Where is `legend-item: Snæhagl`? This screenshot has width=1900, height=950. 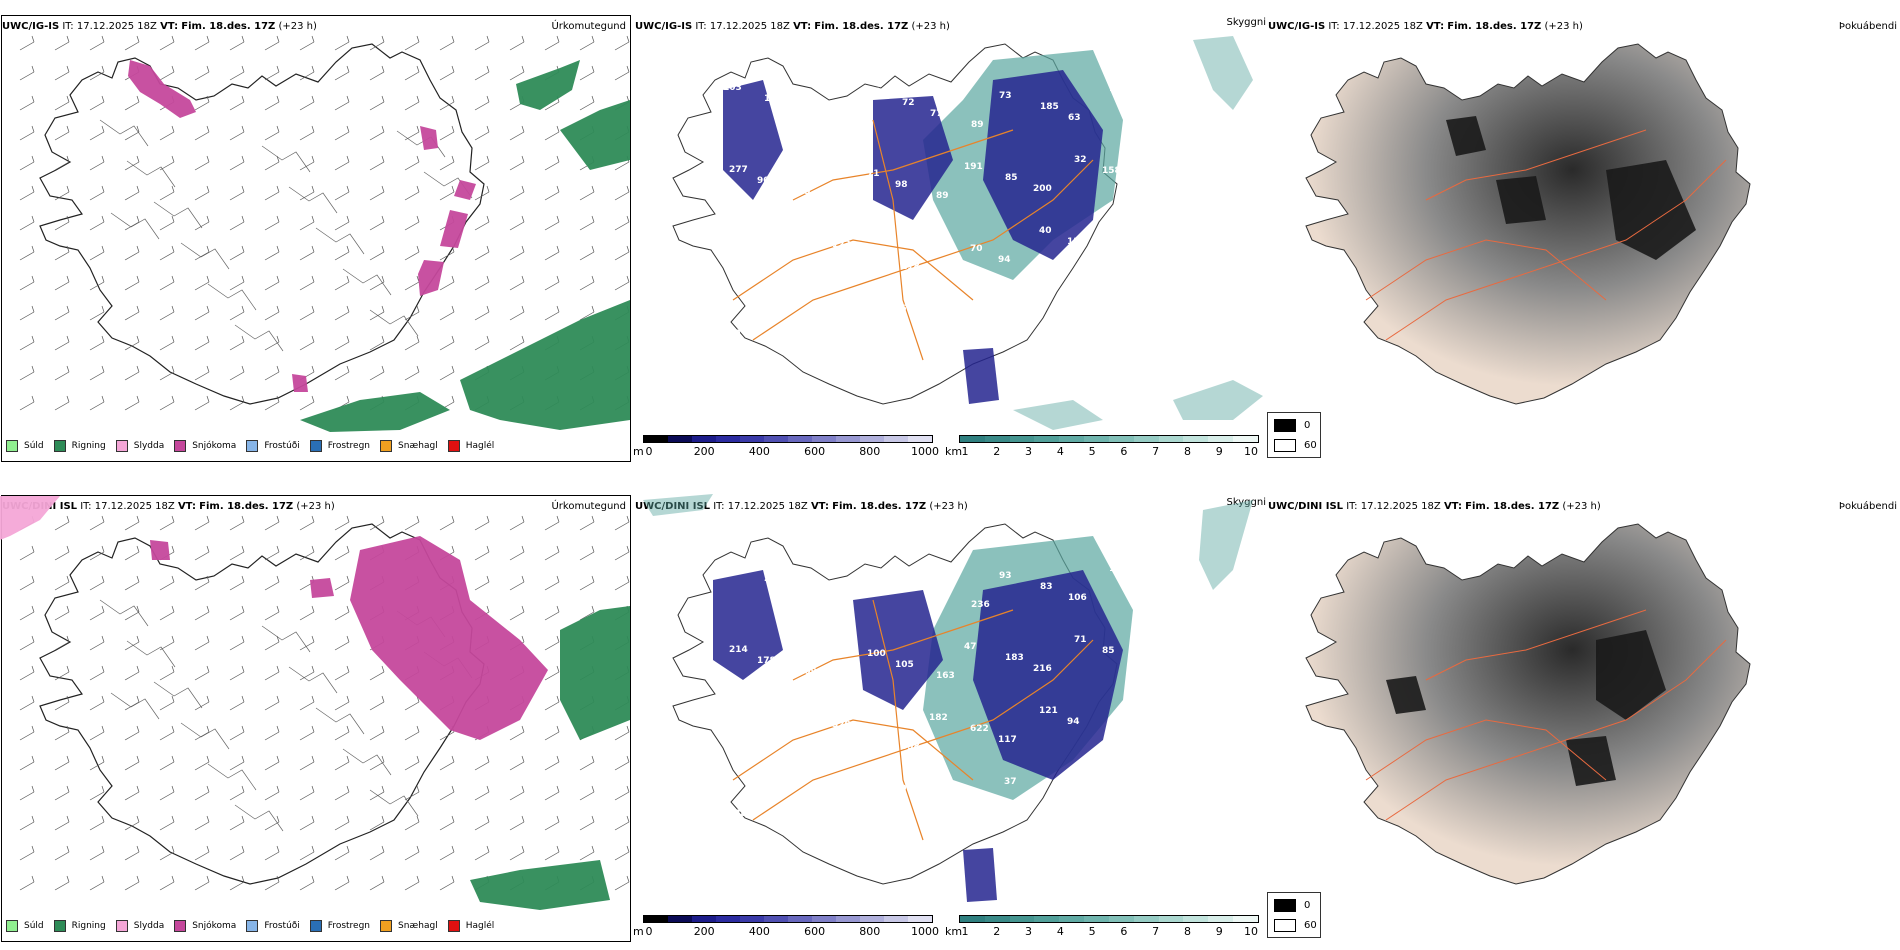 legend-item: Snæhagl is located at coordinates (409, 446).